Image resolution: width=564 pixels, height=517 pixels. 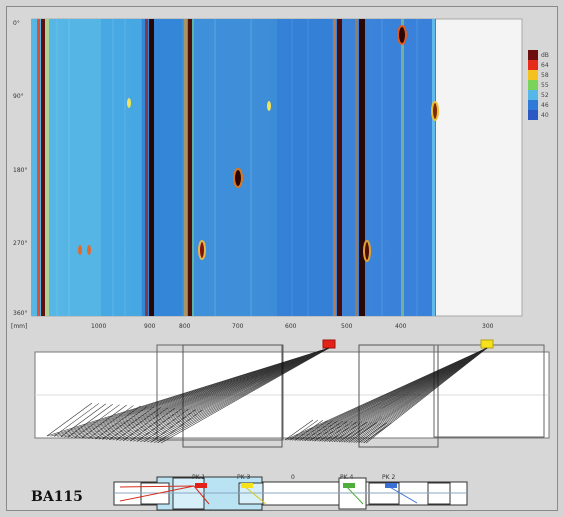 What do you see at coordinates (19, 326) in the screenshot?
I see `x-axis-unit: [mm]` at bounding box center [19, 326].